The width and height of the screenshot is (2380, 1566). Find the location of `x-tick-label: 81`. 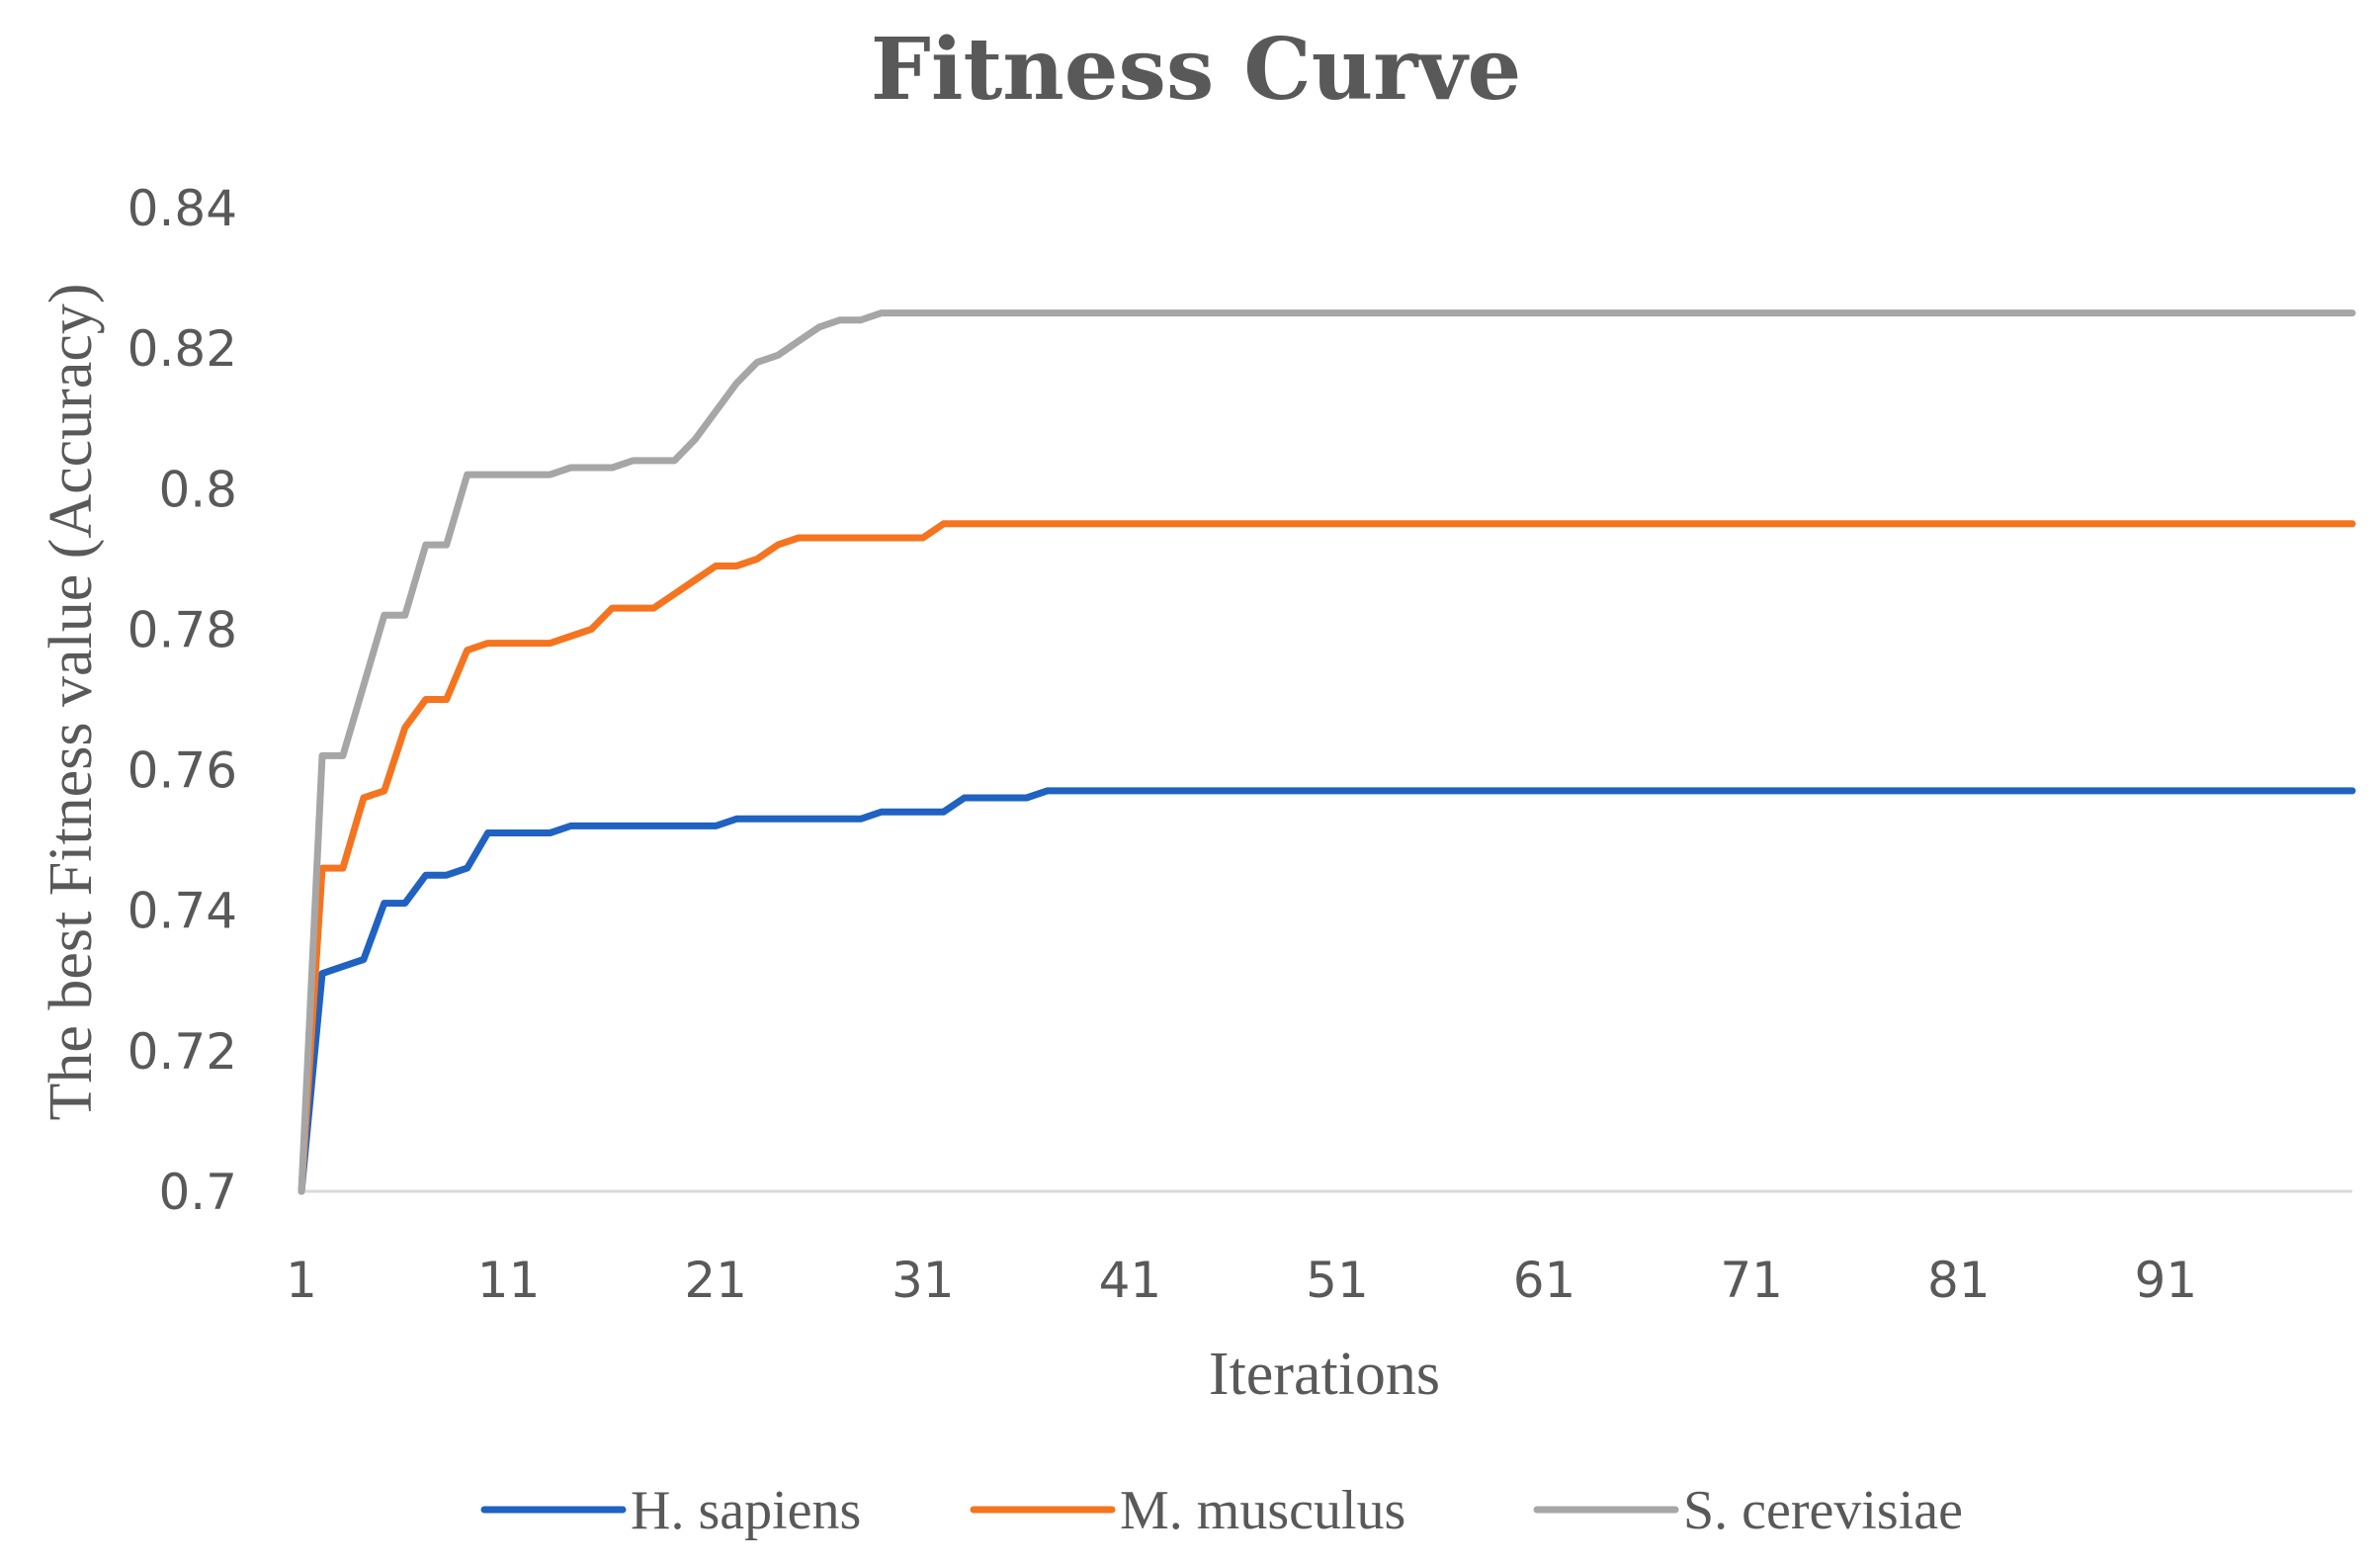

x-tick-label: 81 is located at coordinates (1959, 1281).